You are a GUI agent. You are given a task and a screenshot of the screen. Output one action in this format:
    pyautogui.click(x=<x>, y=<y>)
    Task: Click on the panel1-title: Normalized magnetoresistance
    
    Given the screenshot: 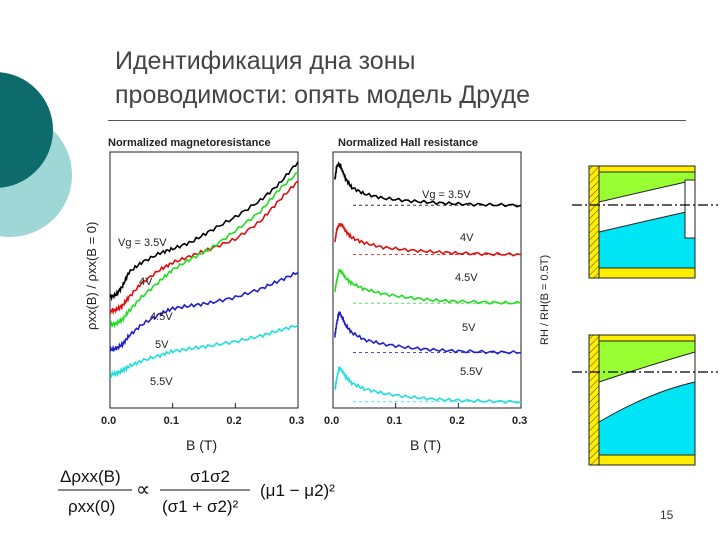 What is the action you would take?
    pyautogui.click(x=189, y=143)
    